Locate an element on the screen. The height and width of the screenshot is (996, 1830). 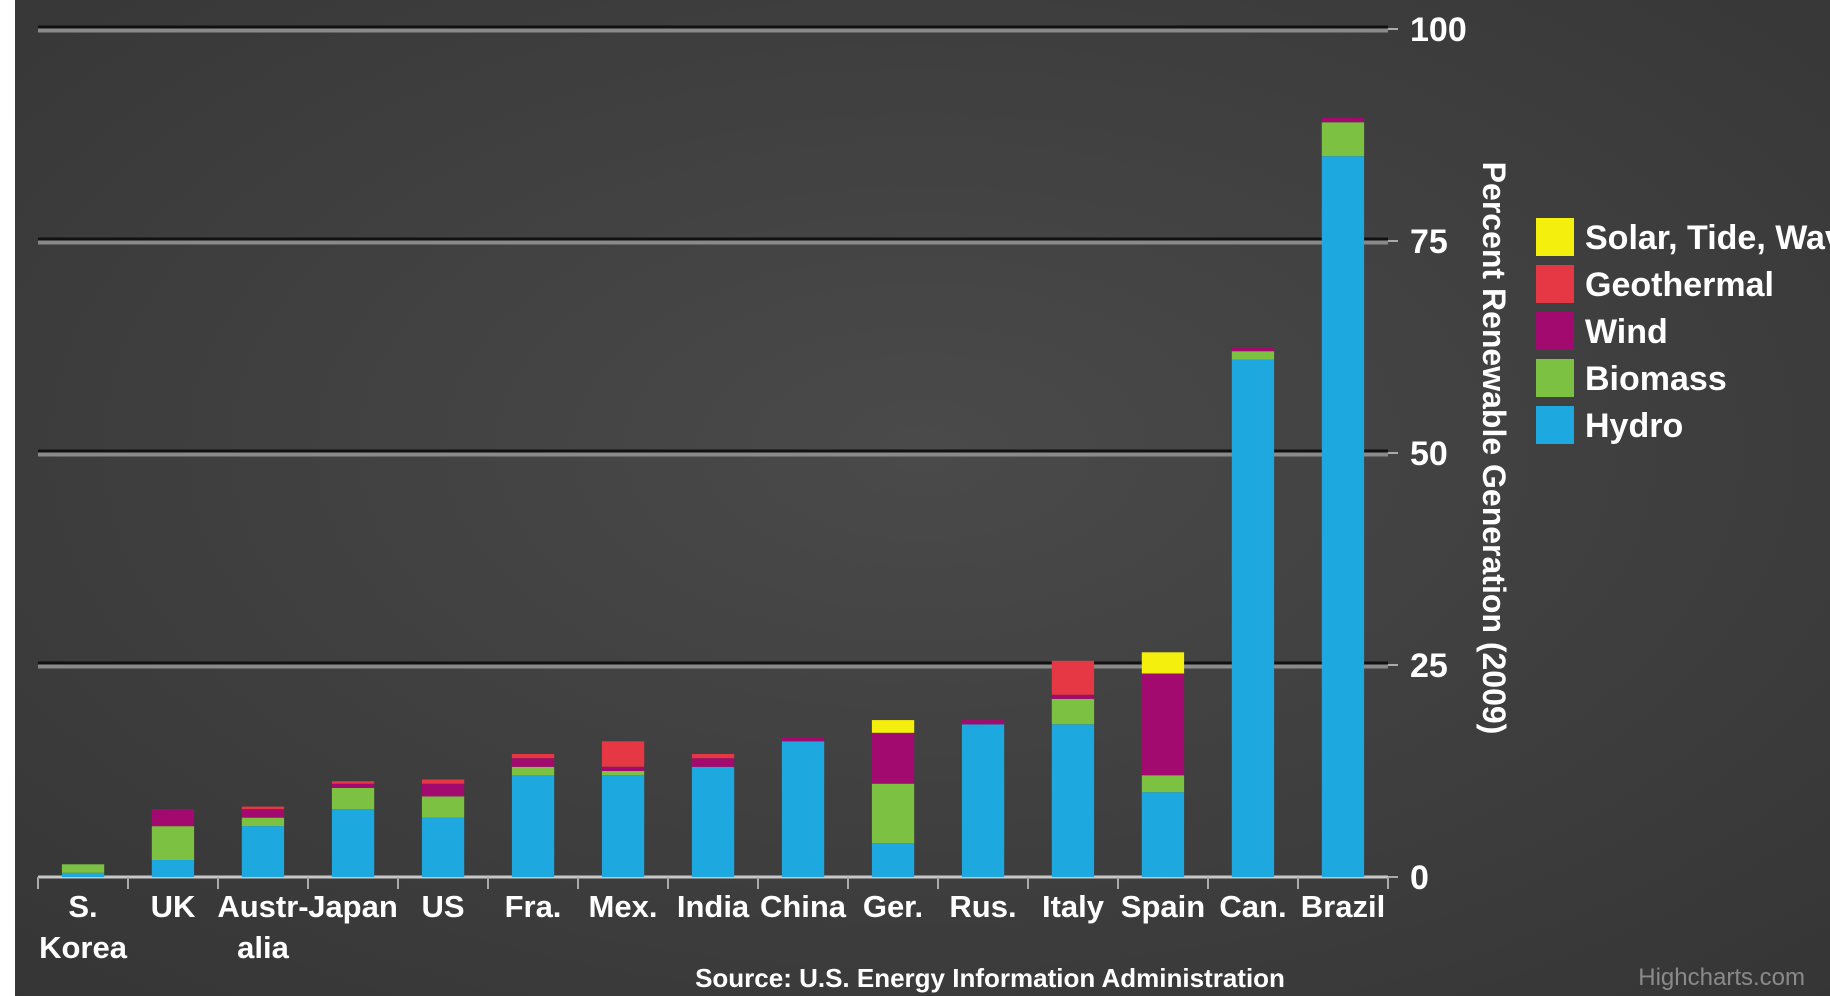
credit-link: Highcharts.com is located at coordinates (1721, 977).